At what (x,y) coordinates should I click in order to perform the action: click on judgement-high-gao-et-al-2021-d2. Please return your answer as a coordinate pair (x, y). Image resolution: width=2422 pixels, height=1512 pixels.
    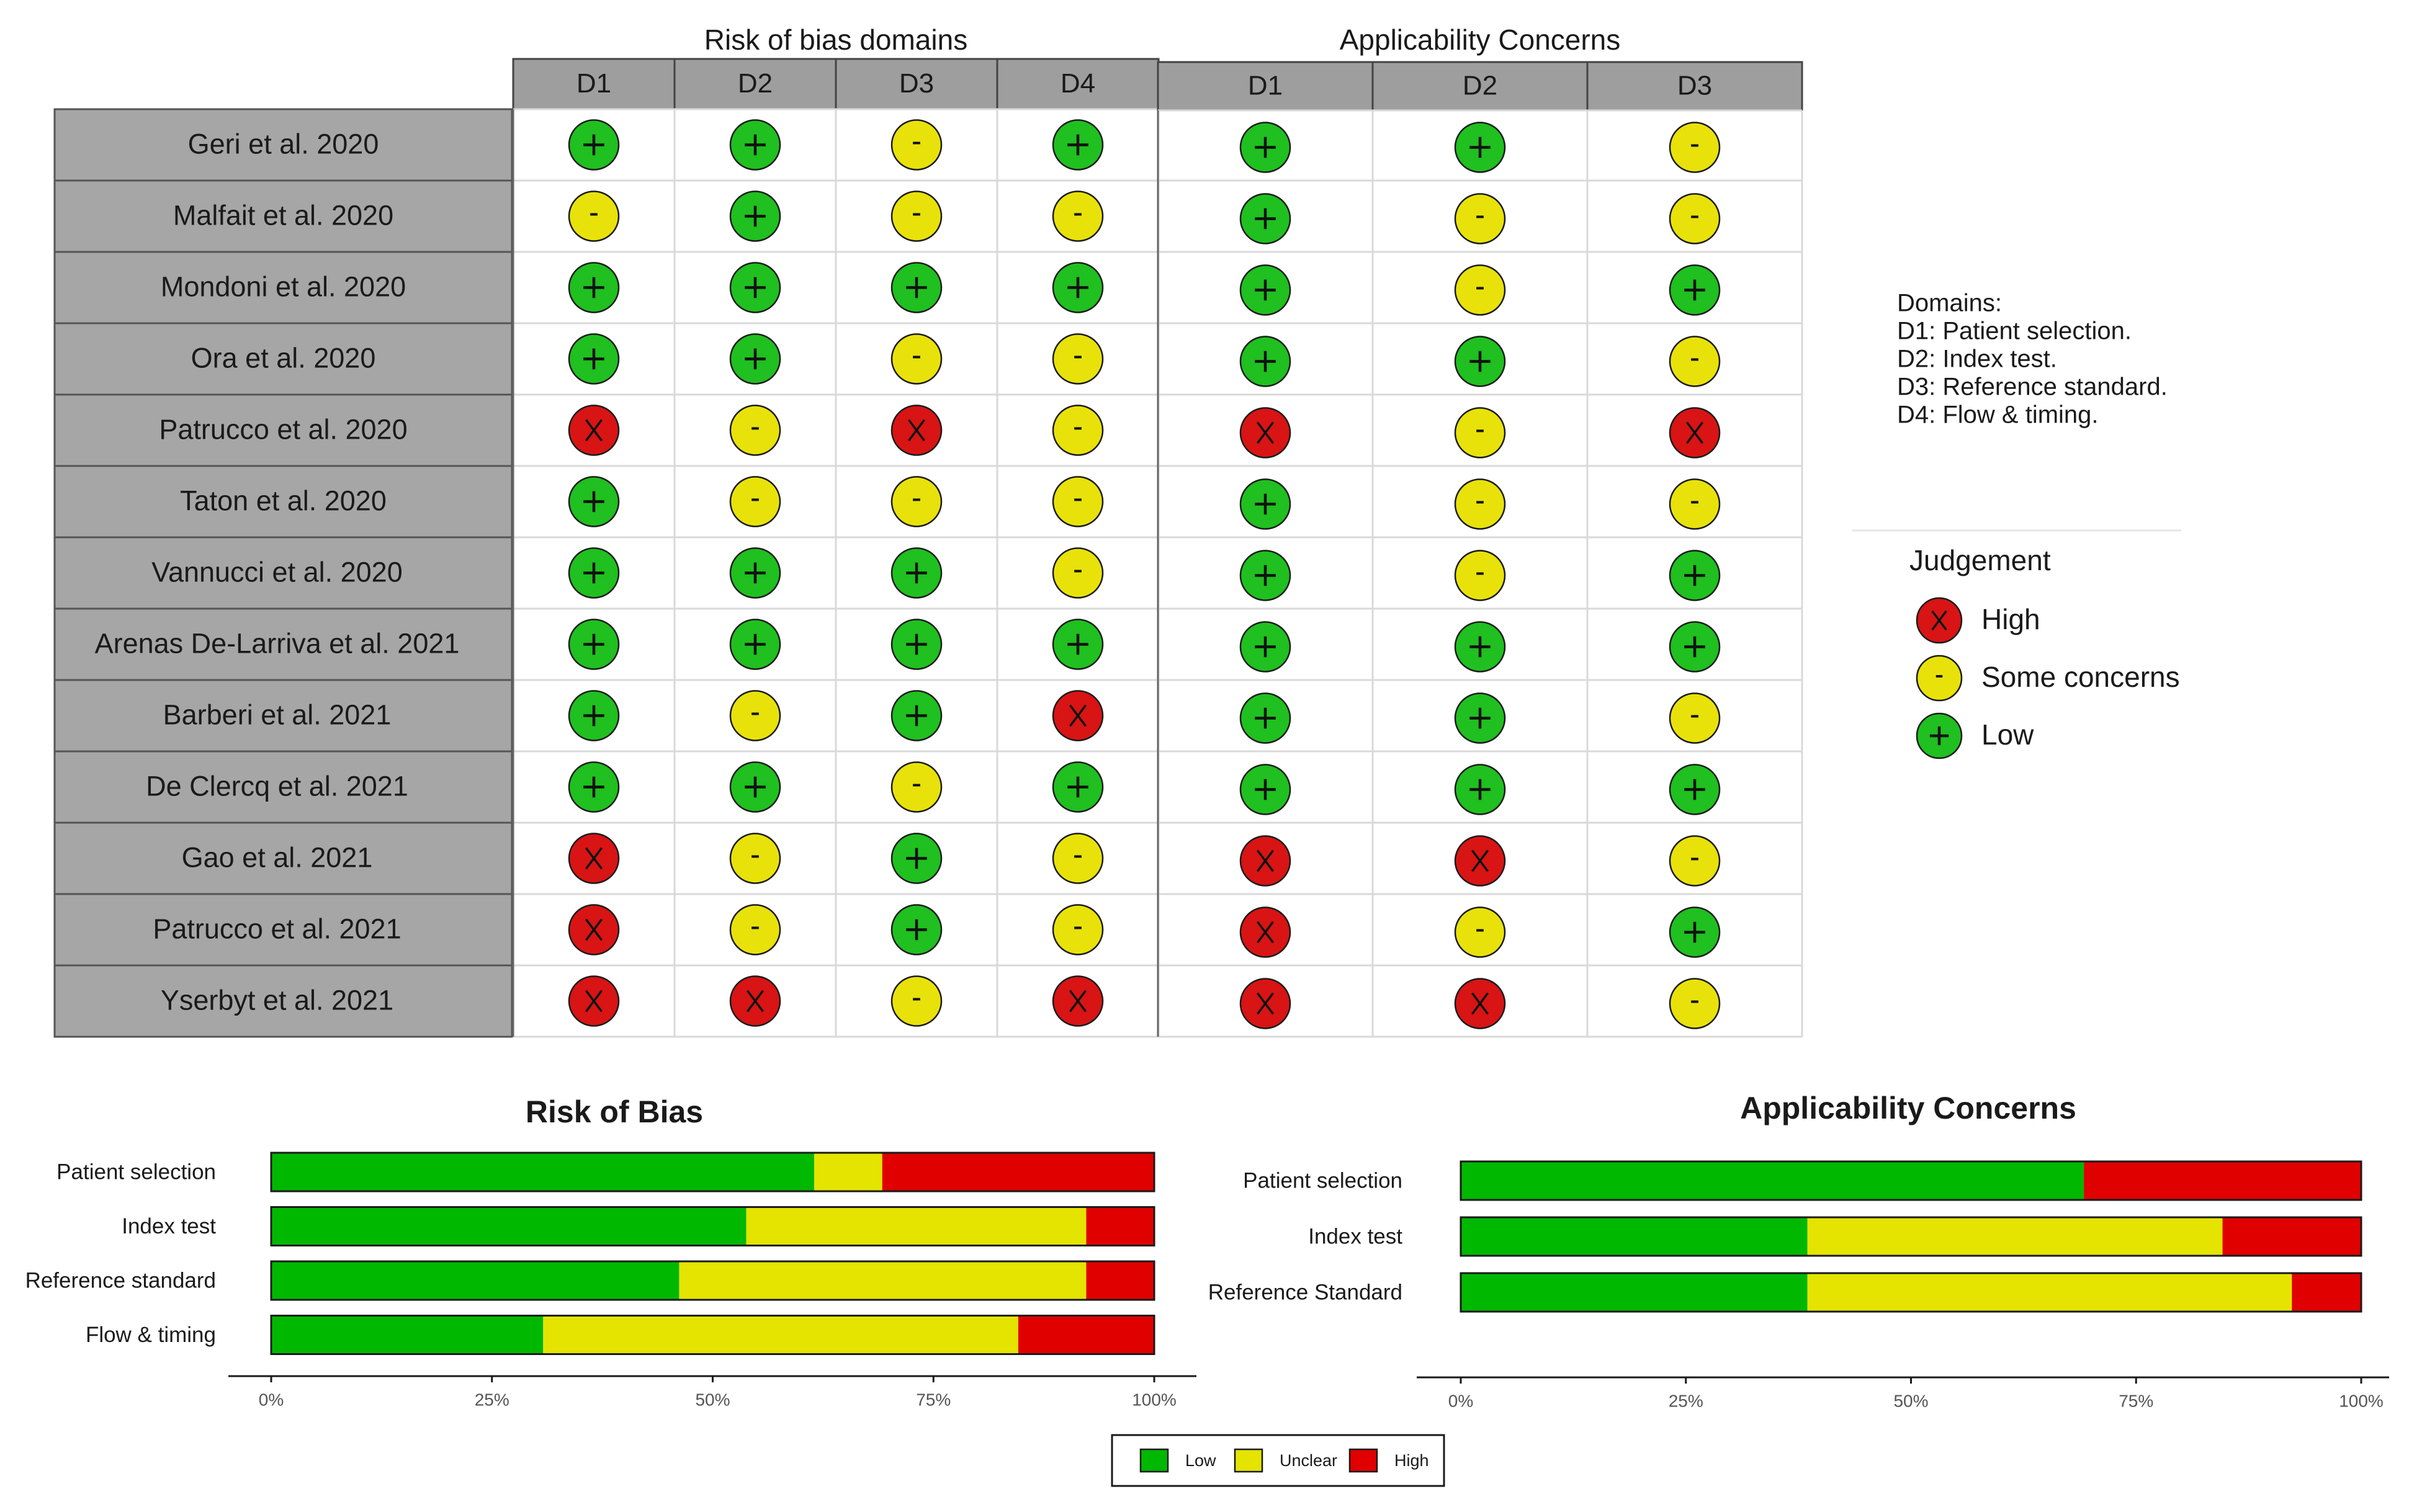
    Looking at the image, I should click on (1480, 861).